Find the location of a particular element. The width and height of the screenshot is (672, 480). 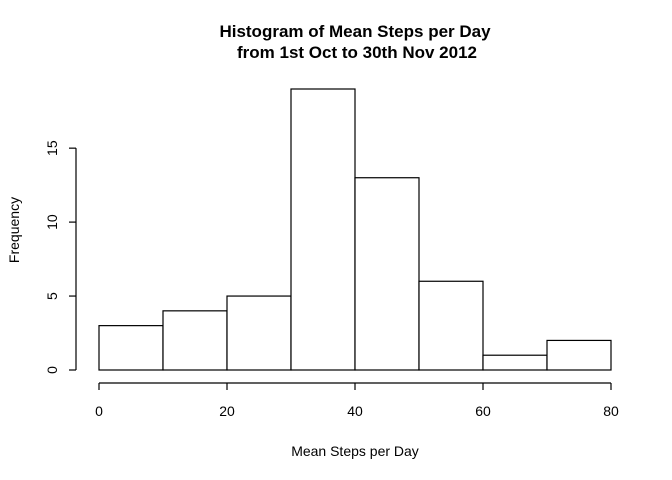

x-tick-label: 60 is located at coordinates (483, 411).